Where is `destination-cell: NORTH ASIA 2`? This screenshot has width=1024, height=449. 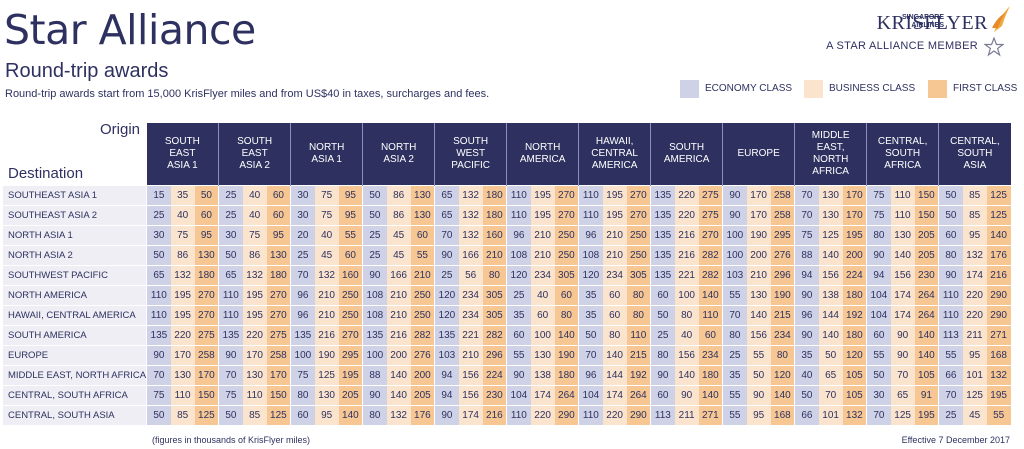
destination-cell: NORTH ASIA 2 is located at coordinates (75, 255).